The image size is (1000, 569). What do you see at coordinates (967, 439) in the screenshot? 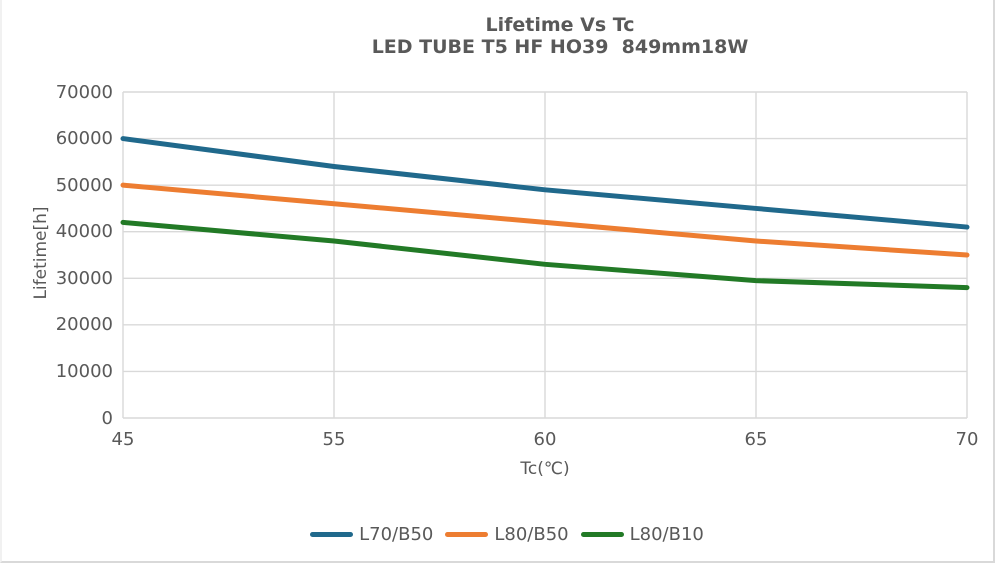
I see `x-axis-tick-label: 70` at bounding box center [967, 439].